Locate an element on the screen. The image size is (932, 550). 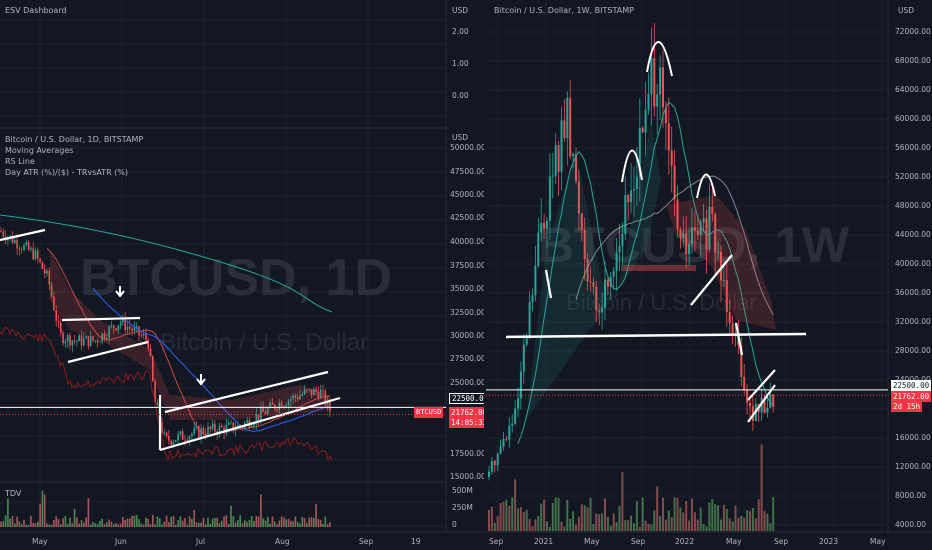
indicator-moving-averages: Moving Averages is located at coordinates (39, 150).